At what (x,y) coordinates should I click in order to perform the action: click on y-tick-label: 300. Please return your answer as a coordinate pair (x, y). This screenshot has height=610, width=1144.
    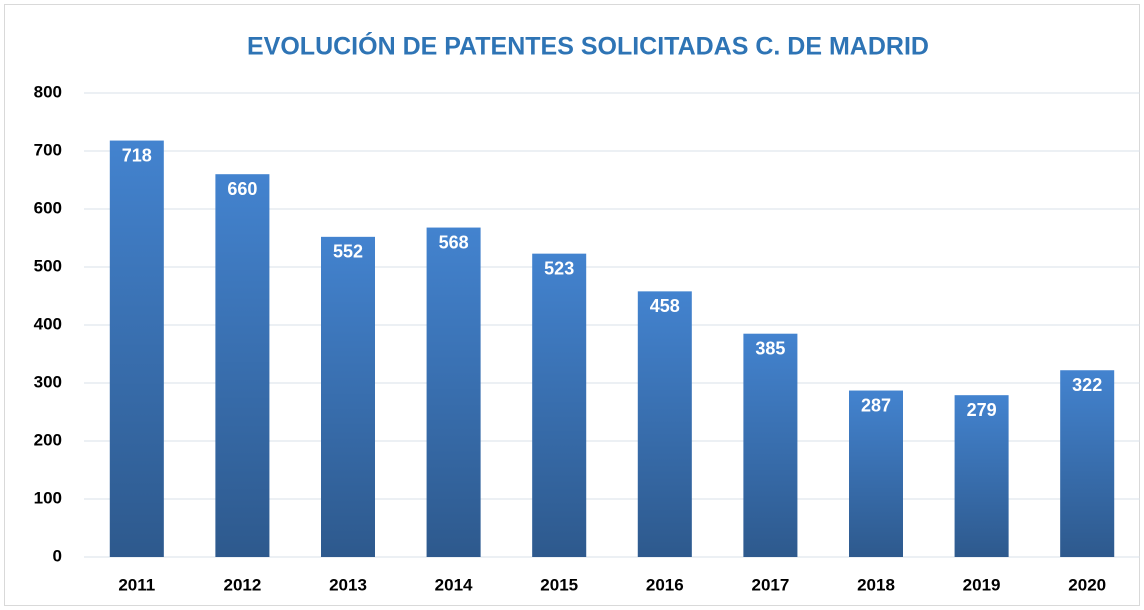
    Looking at the image, I should click on (48, 381).